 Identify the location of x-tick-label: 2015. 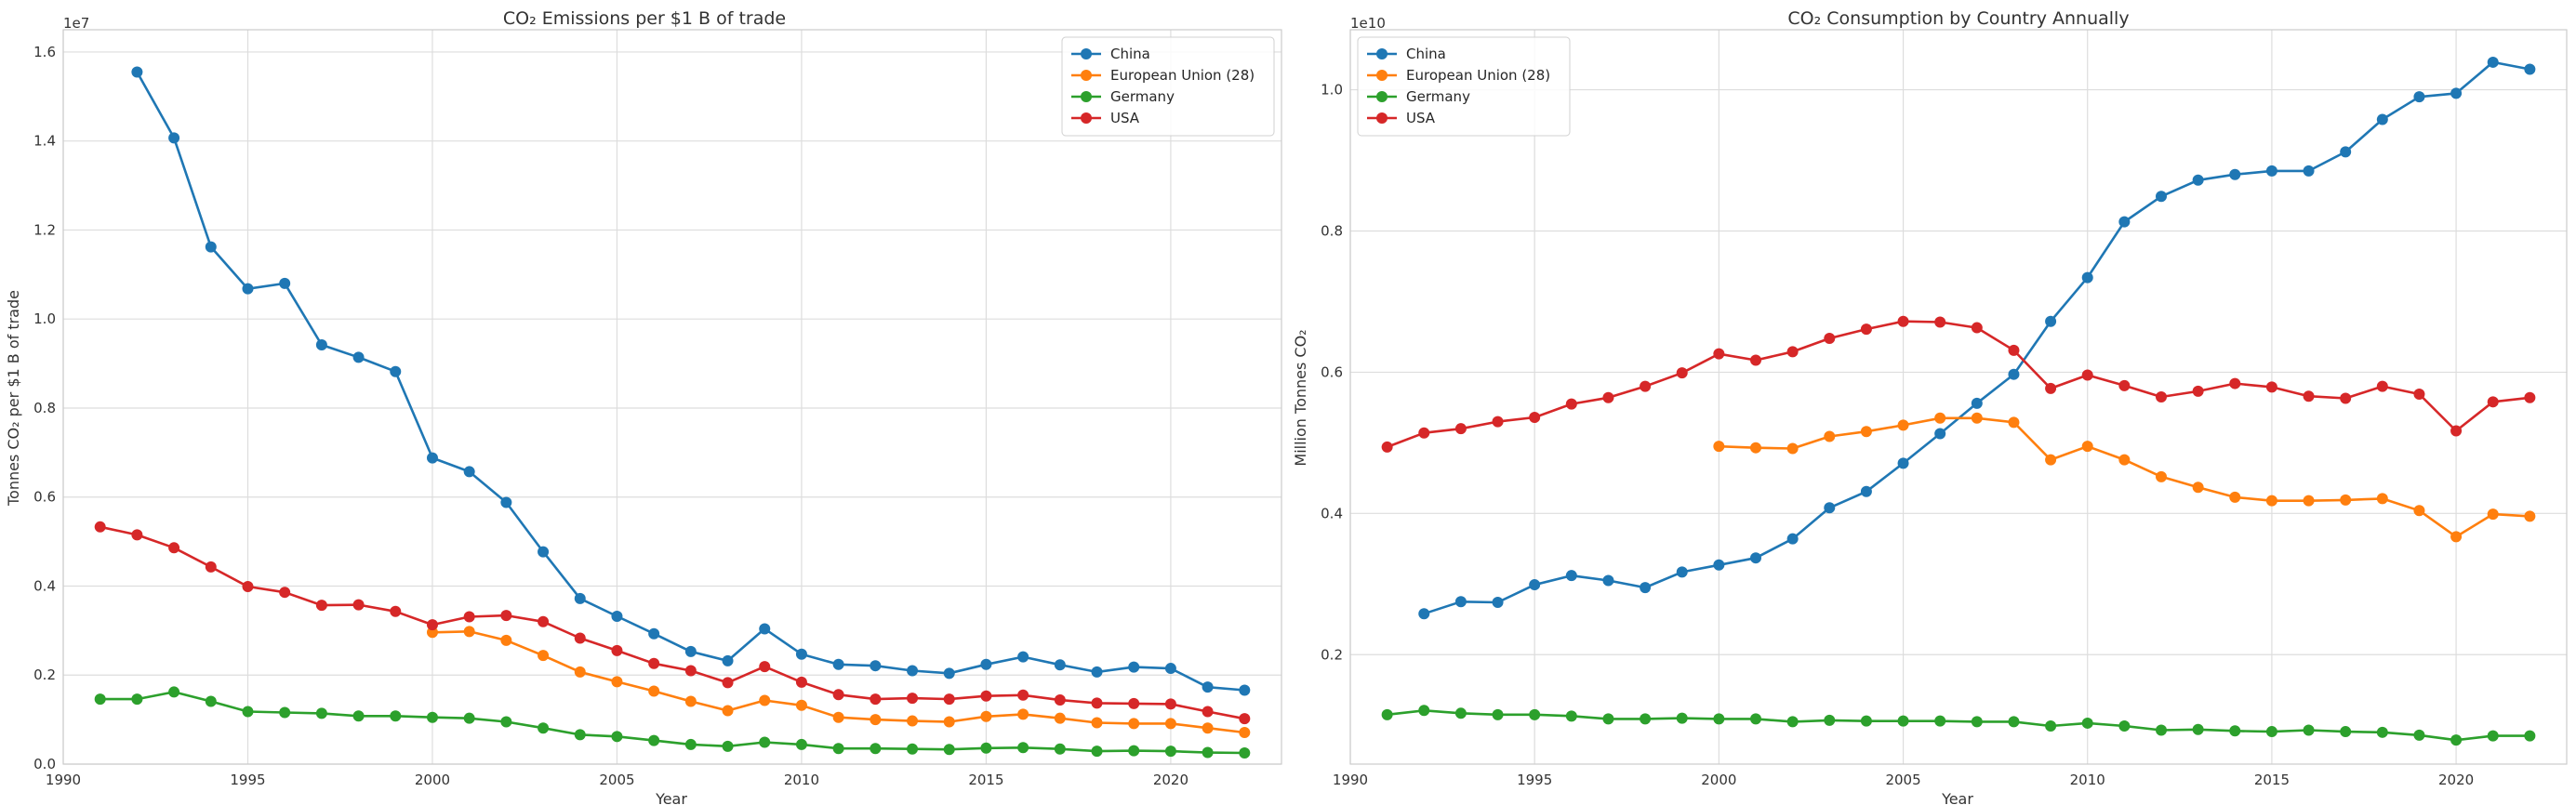
(2272, 780).